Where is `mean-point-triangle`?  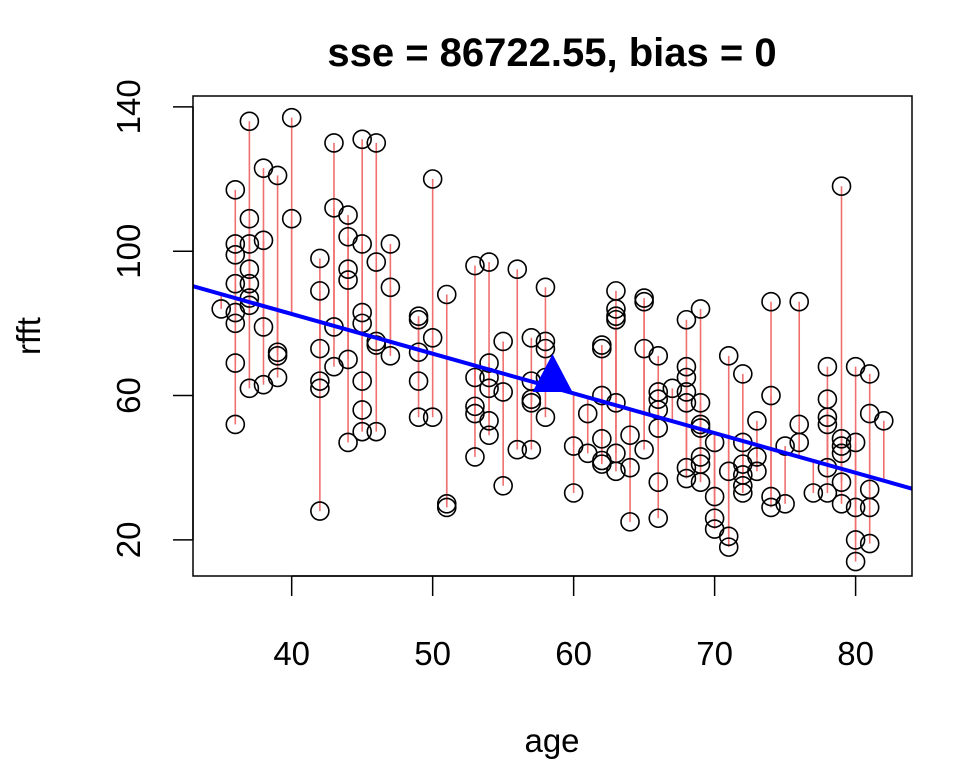 mean-point-triangle is located at coordinates (552, 373).